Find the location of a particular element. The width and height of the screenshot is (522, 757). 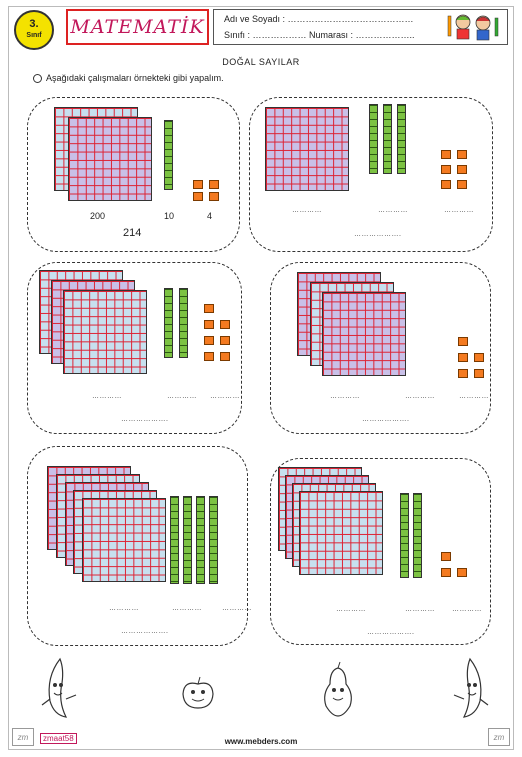

subject-title: MATEMATİK is located at coordinates (137, 27).